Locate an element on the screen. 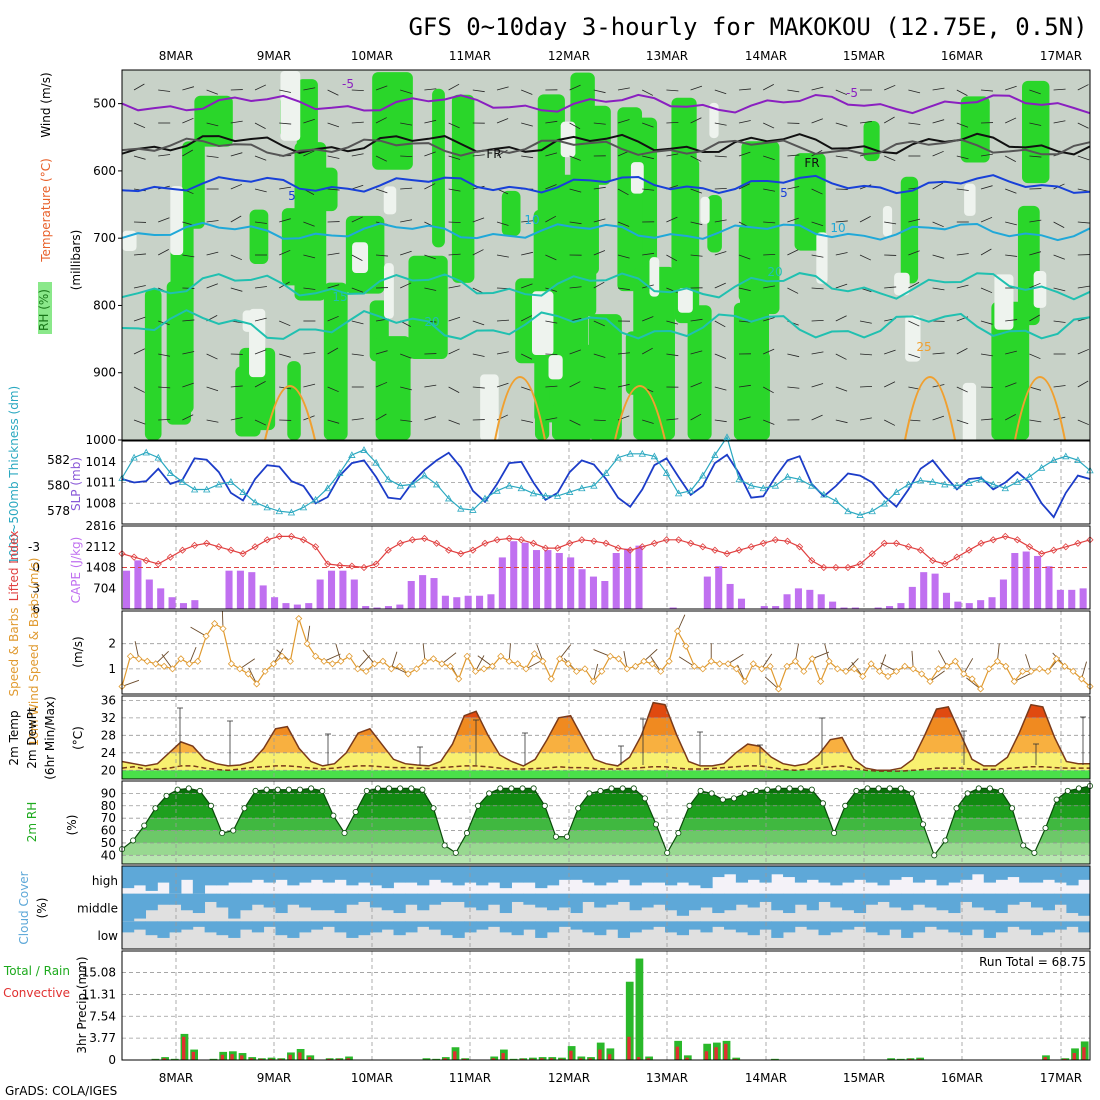 The image size is (1100, 1100). cool-band is located at coordinates (606, 774).